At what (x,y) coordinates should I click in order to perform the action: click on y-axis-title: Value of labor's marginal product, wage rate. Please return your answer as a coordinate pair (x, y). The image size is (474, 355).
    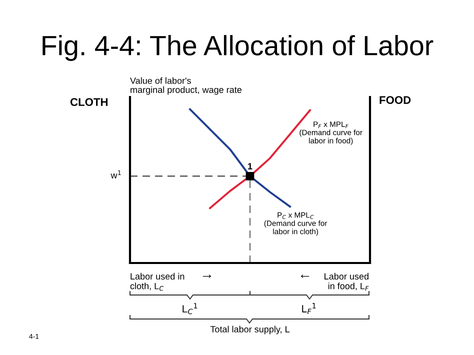
    Looking at the image, I should click on (186, 86).